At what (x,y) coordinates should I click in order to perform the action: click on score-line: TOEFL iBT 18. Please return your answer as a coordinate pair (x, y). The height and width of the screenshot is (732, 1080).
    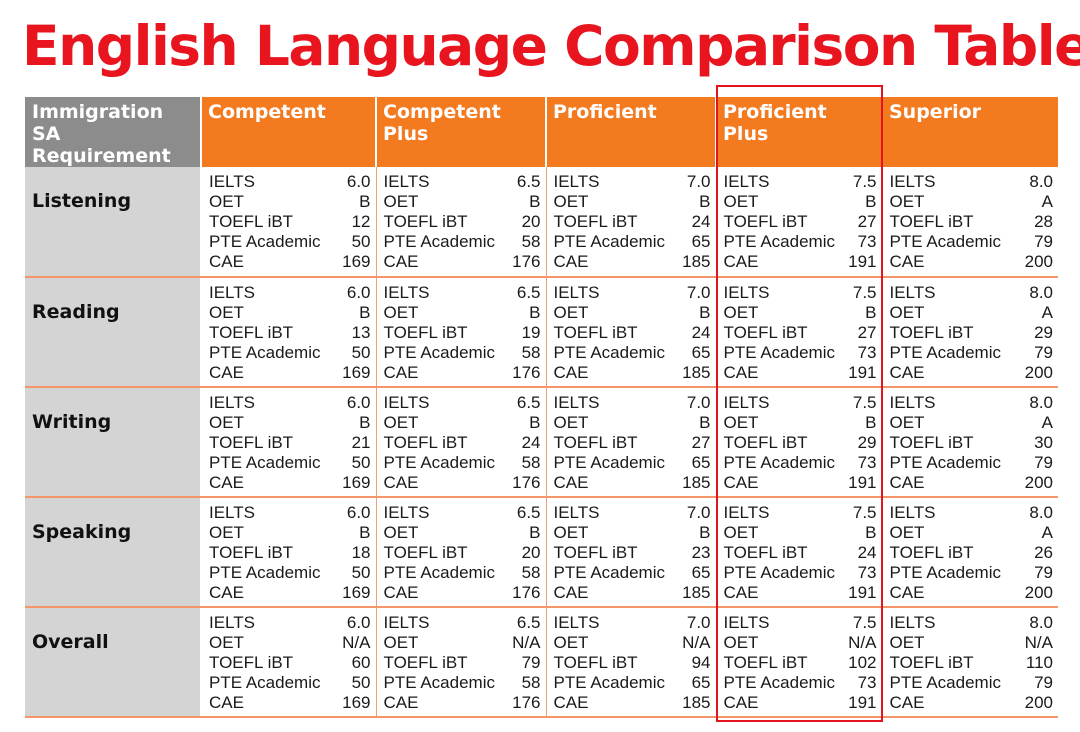
    Looking at the image, I should click on (290, 553).